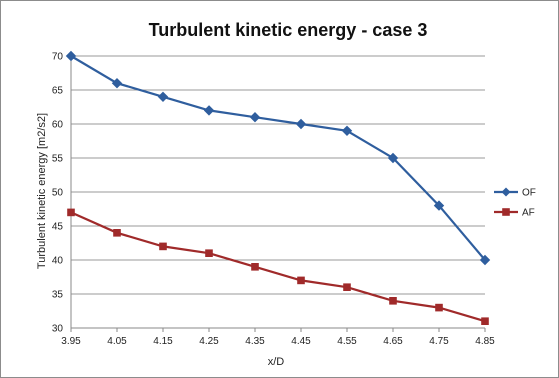 This screenshot has width=559, height=378. Describe the element at coordinates (58, 329) in the screenshot. I see `y-tick-label: 30` at that location.